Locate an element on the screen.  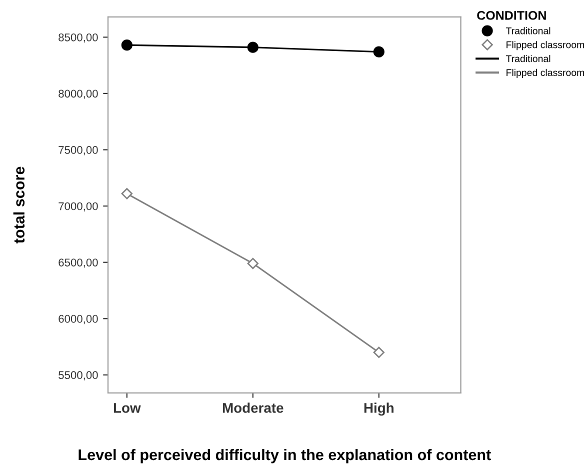
y-tick-label: 6000,00 is located at coordinates (78, 319).